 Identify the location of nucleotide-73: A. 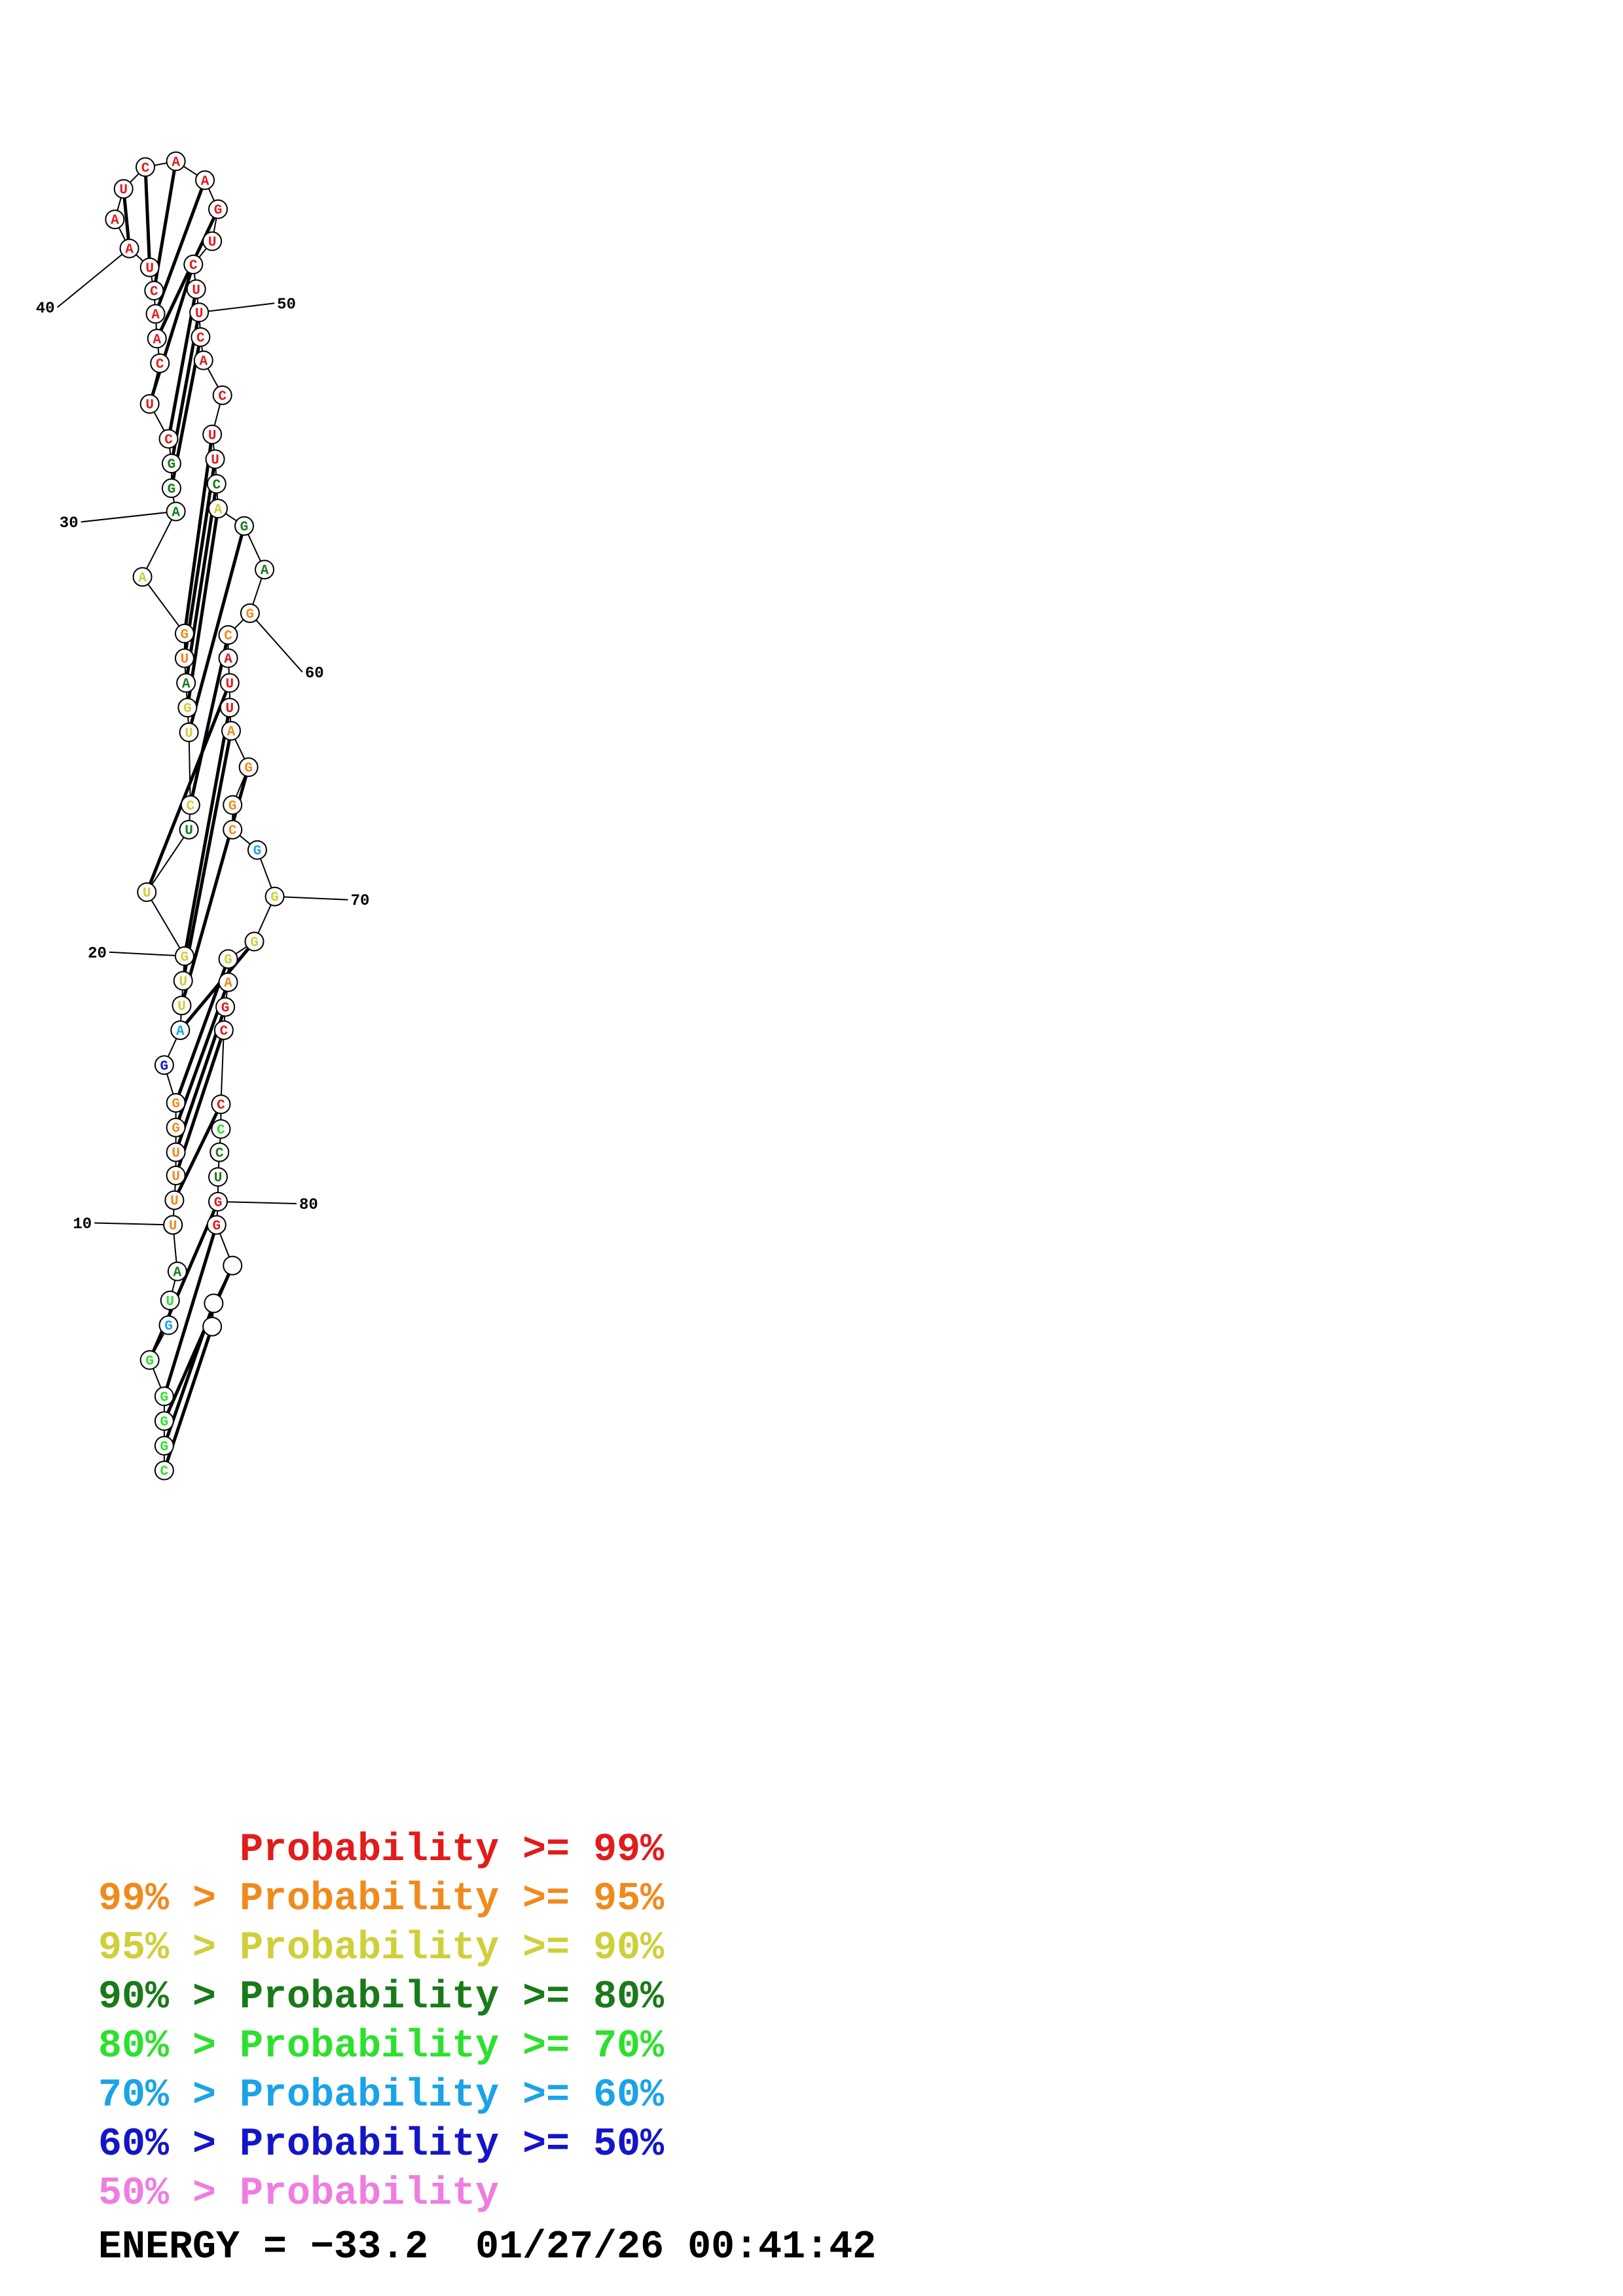
(228, 982).